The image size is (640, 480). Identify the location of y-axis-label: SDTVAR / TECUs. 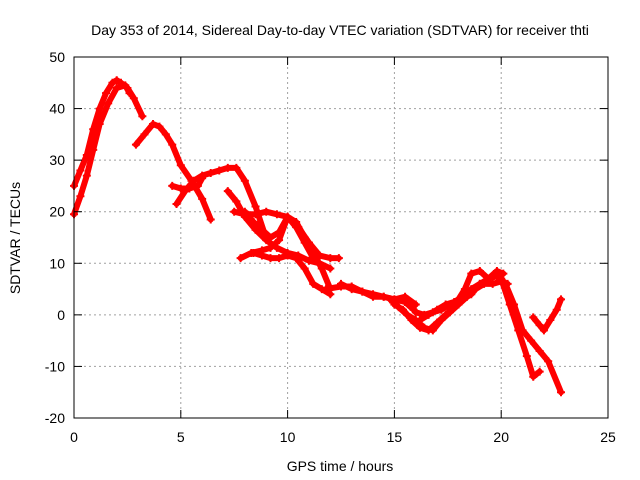
(15, 238).